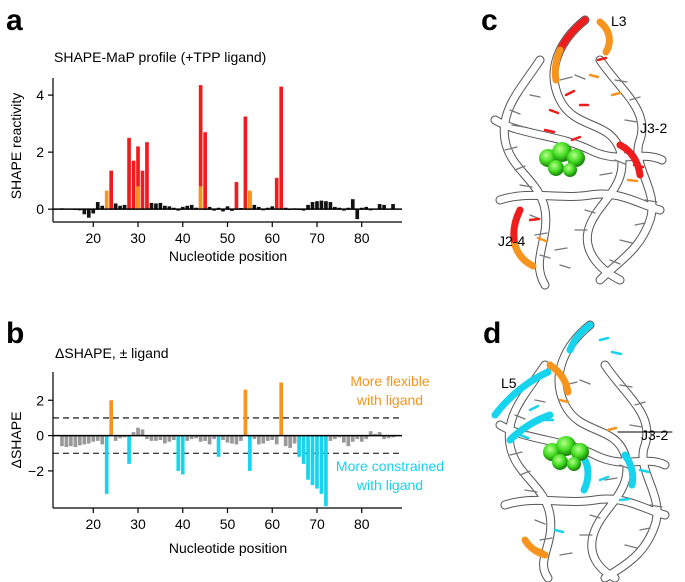 The image size is (685, 582). I want to click on panel-letter-c: c, so click(489, 20).